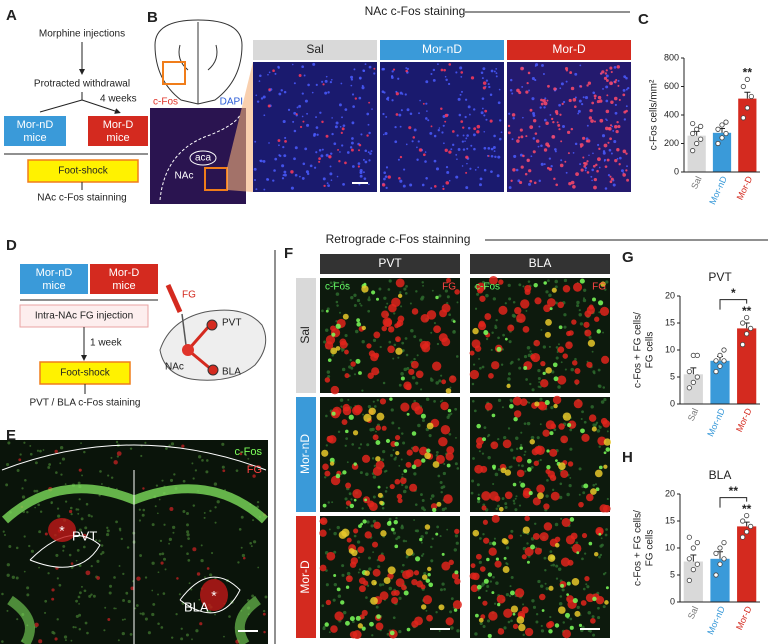  I want to click on y-tick-label: 10, so click(670, 547).